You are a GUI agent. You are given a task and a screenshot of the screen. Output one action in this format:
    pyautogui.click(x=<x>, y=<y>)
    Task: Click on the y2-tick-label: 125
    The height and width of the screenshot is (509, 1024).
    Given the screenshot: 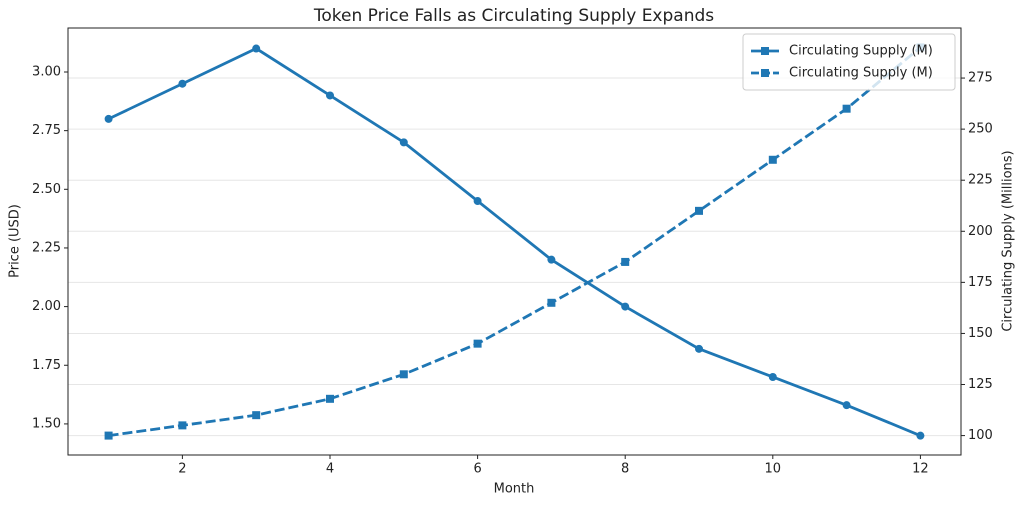 What is the action you would take?
    pyautogui.click(x=980, y=384)
    